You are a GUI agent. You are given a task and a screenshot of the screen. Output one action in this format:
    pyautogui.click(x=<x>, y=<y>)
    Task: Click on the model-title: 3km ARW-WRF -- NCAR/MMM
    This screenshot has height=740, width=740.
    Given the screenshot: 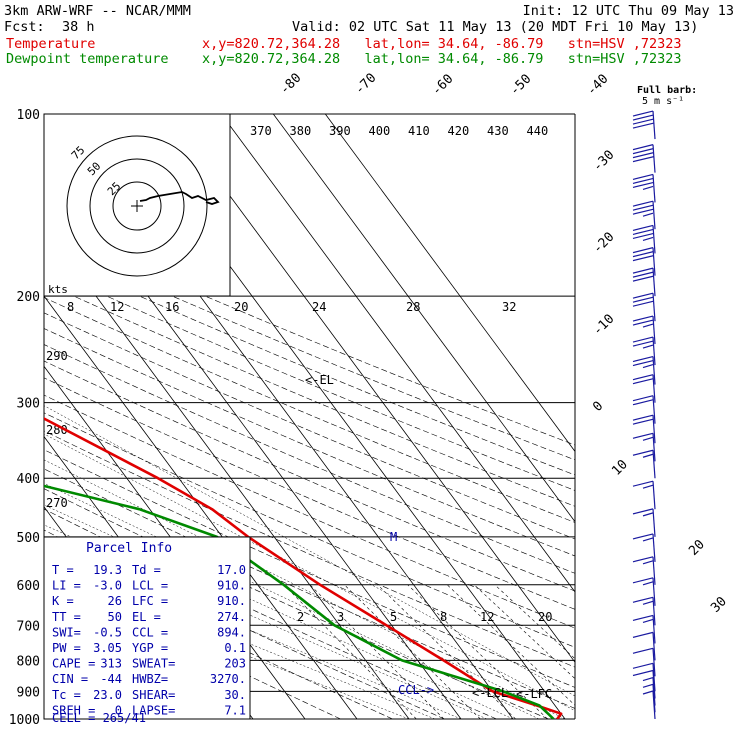 What is the action you would take?
    pyautogui.click(x=97, y=11)
    